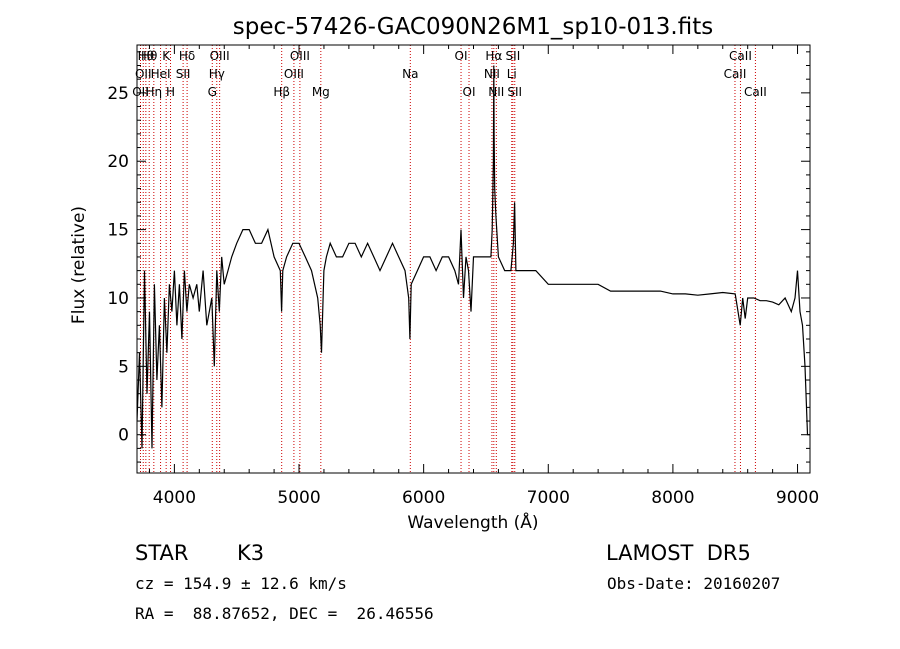 The height and width of the screenshot is (649, 900). What do you see at coordinates (143, 74) in the screenshot?
I see `line-label-1: OII` at bounding box center [143, 74].